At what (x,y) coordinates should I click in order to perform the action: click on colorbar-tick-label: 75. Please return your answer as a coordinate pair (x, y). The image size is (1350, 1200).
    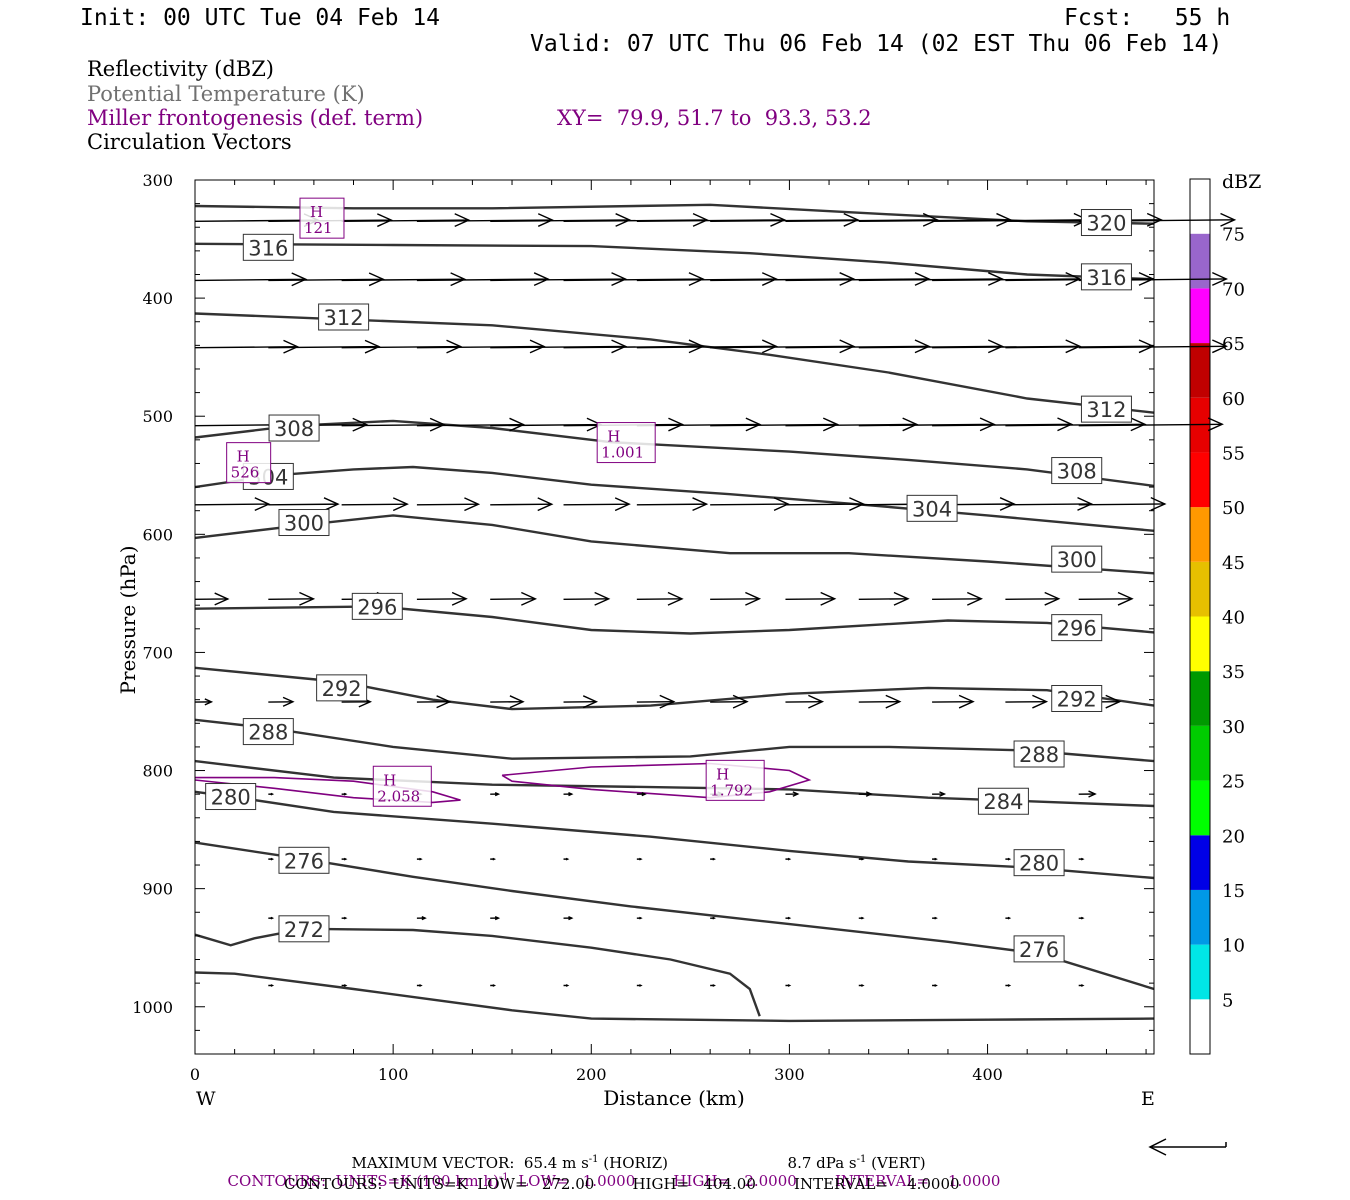
    Looking at the image, I should click on (1233, 235).